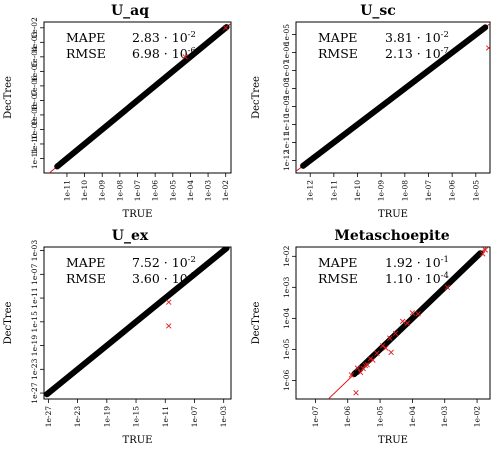 The width and height of the screenshot is (500, 450). What do you see at coordinates (164, 53) in the screenshot?
I see `metric-value-rmse: 6.98 · 10-6` at bounding box center [164, 53].